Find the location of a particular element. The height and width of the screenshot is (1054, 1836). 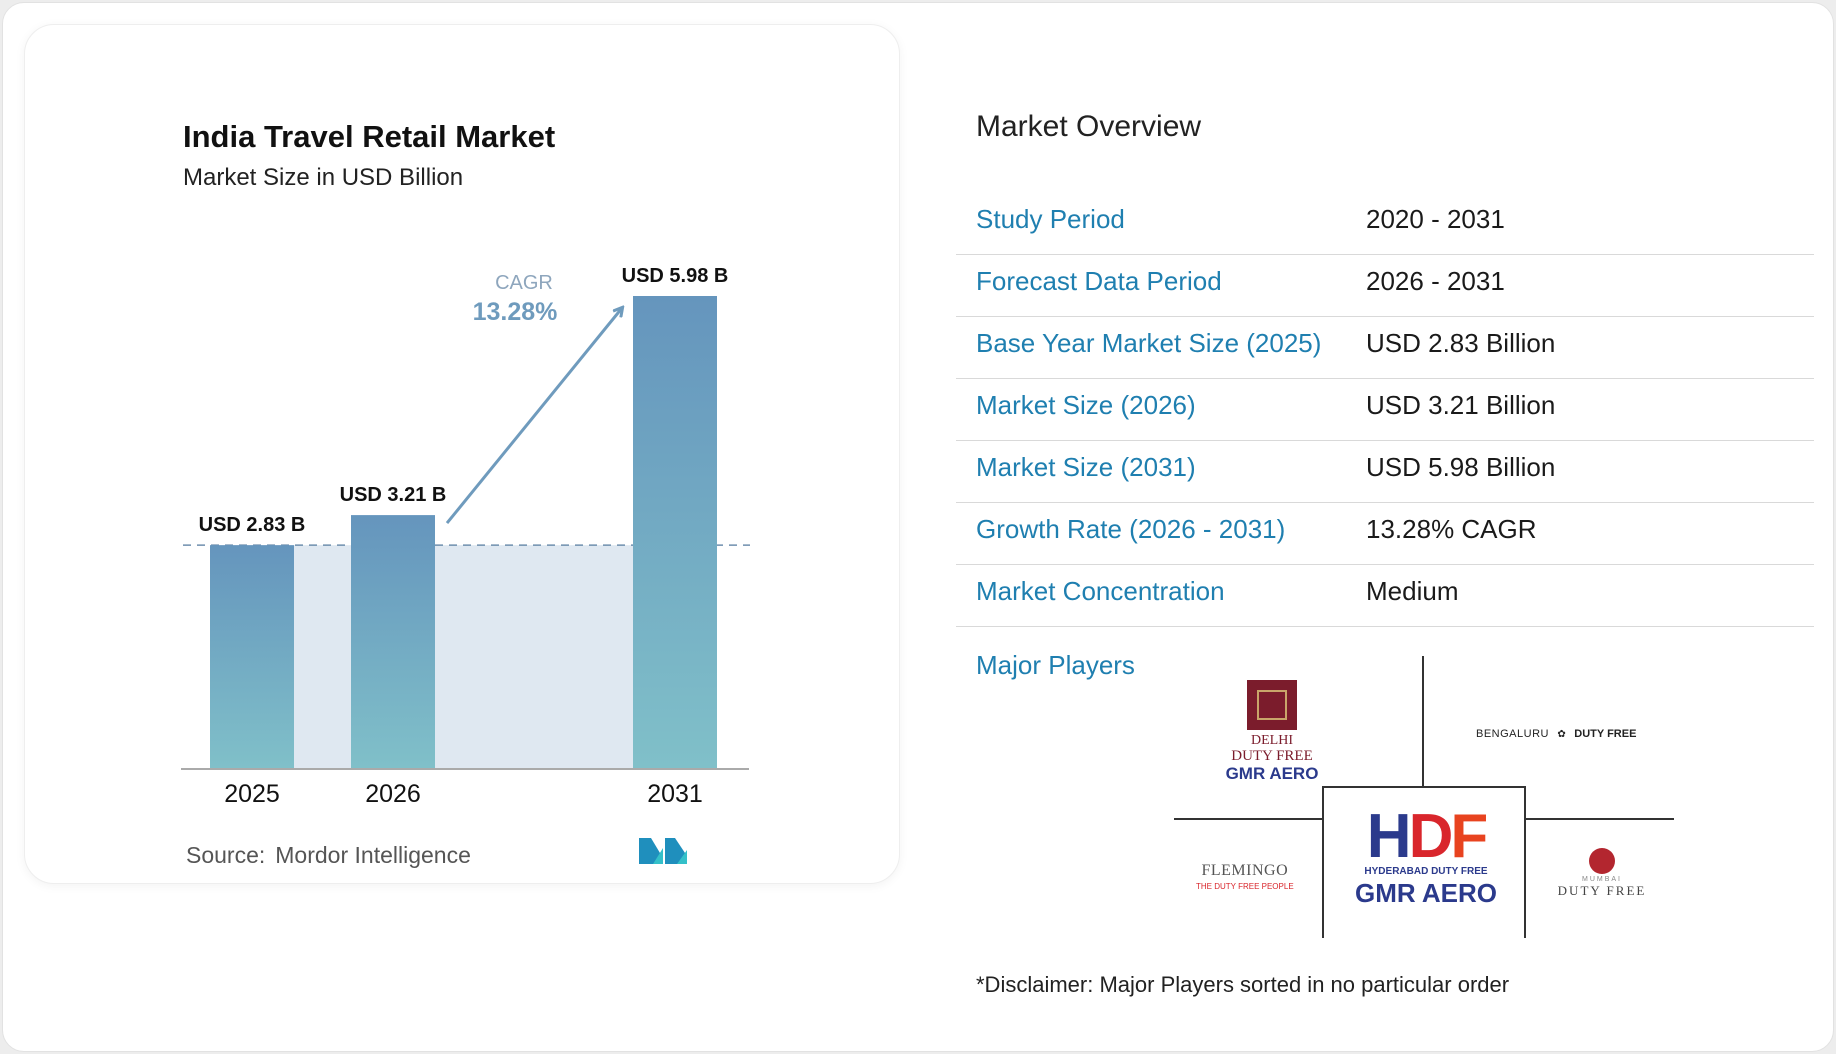

row-value: USD 2.83 Billion is located at coordinates (1461, 343).